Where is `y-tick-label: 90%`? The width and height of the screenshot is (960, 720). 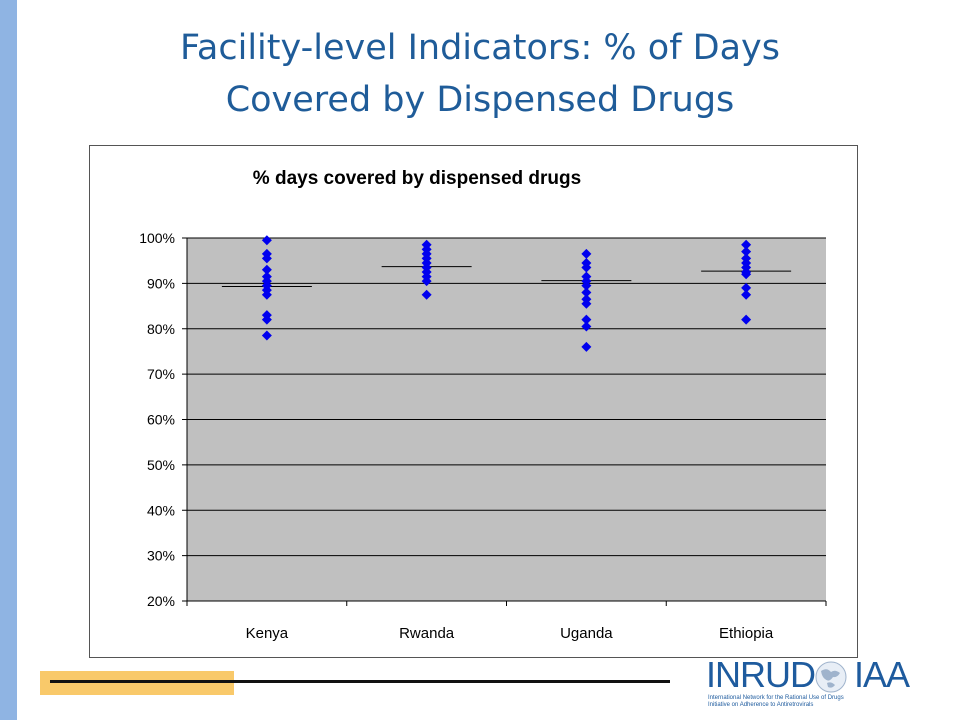 y-tick-label: 90% is located at coordinates (161, 283).